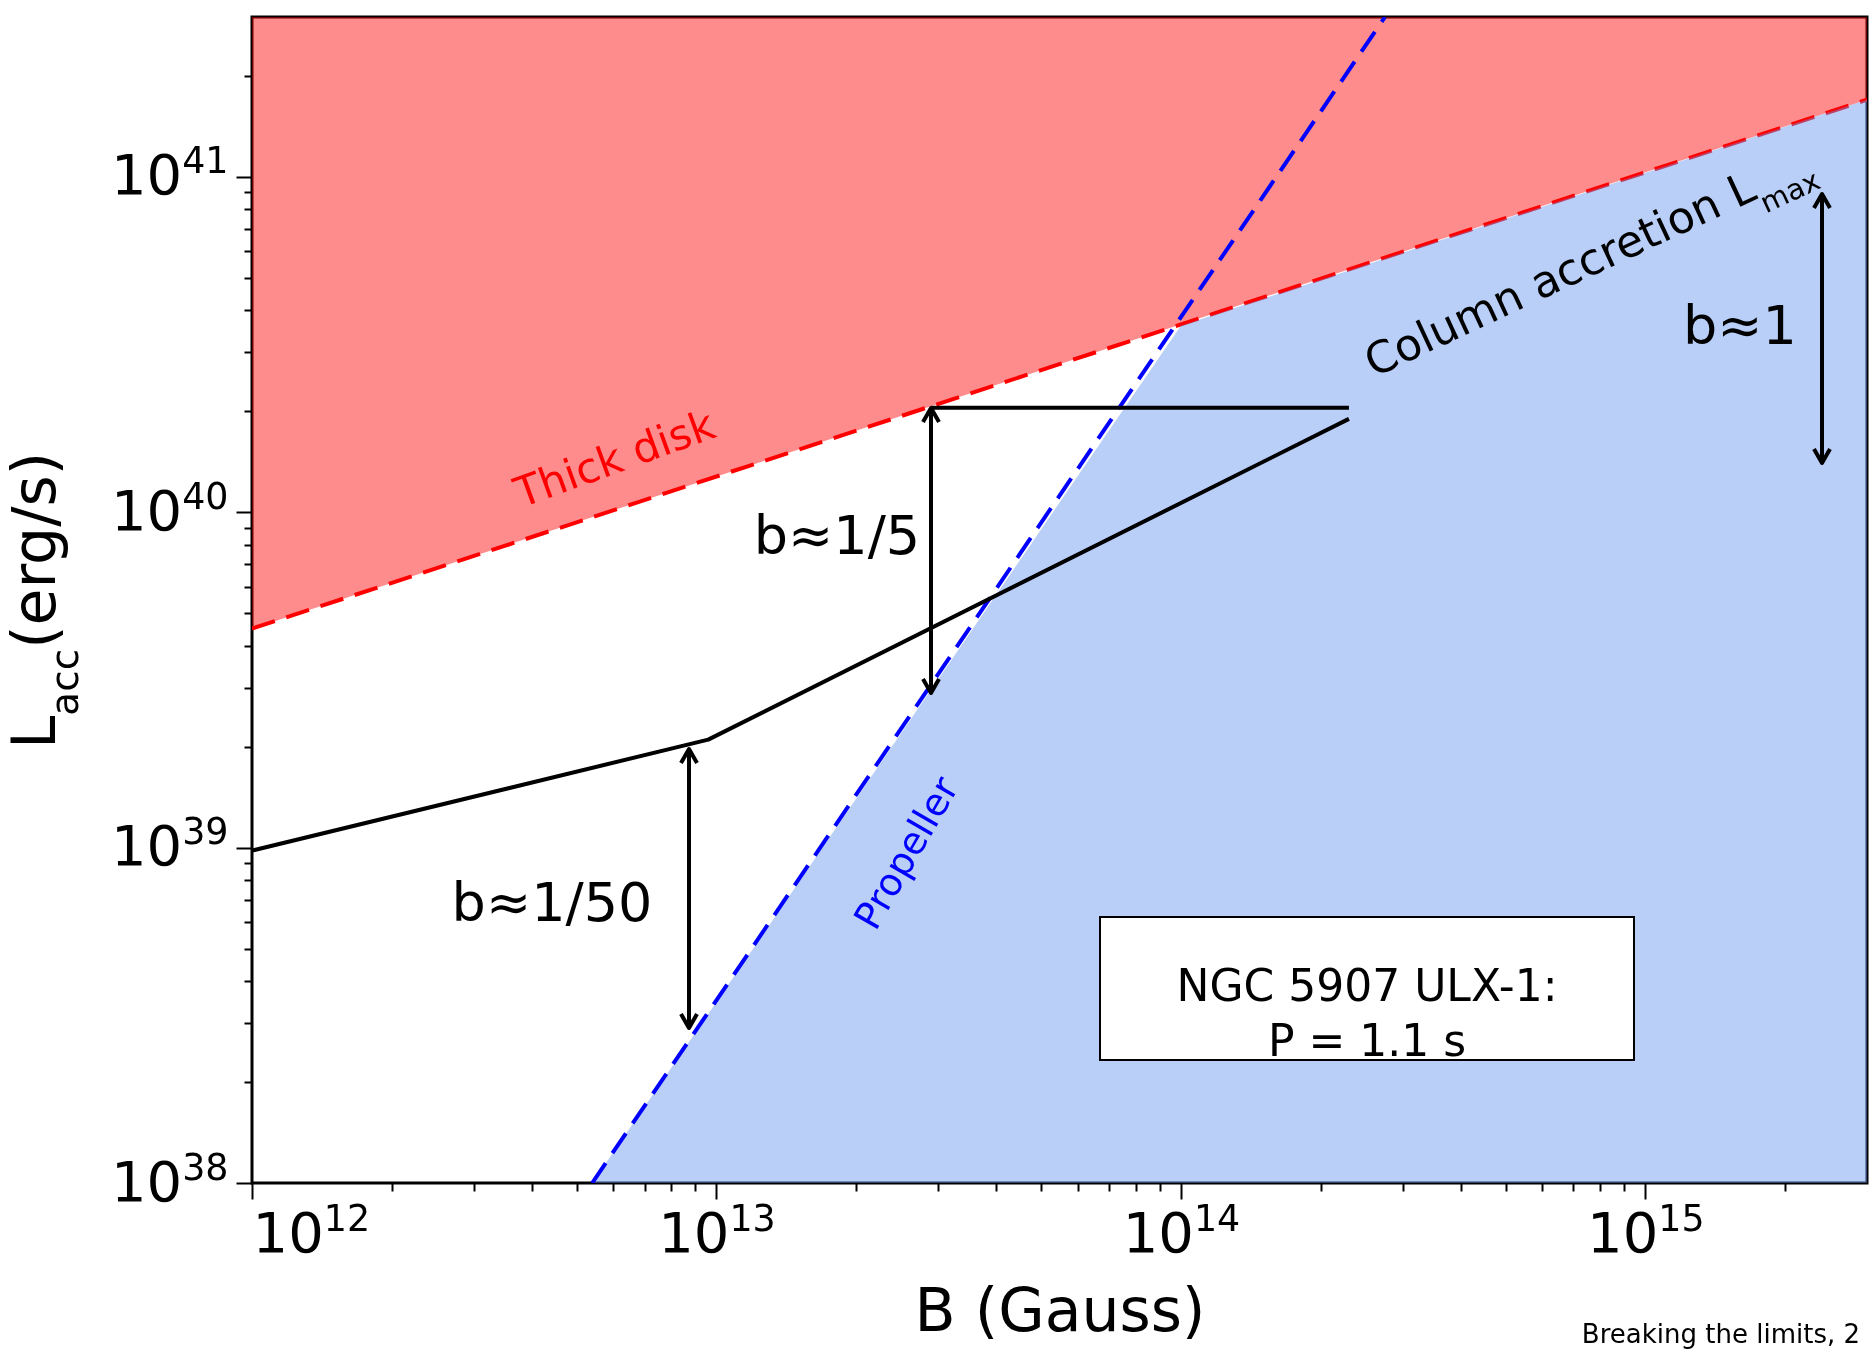 The height and width of the screenshot is (1365, 1873). What do you see at coordinates (1367, 1013) in the screenshot?
I see `annotation: NGC 5907 ULX-1: P = 1.1 s` at bounding box center [1367, 1013].